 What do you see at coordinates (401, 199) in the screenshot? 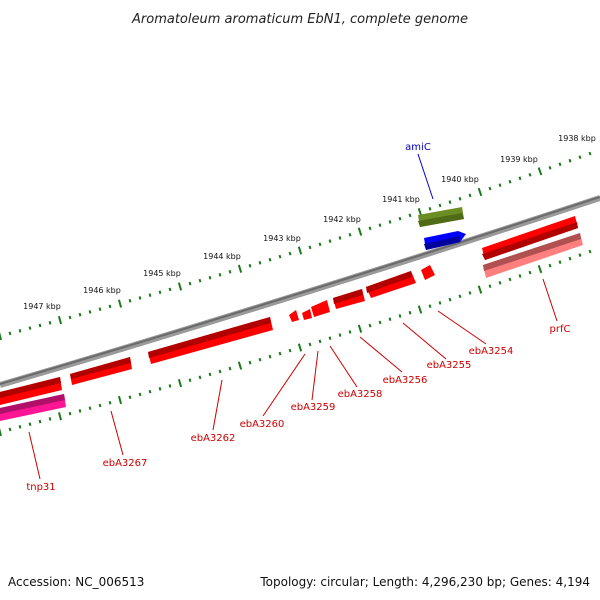
I see `tick-label-1941: 1941 kbp` at bounding box center [401, 199].